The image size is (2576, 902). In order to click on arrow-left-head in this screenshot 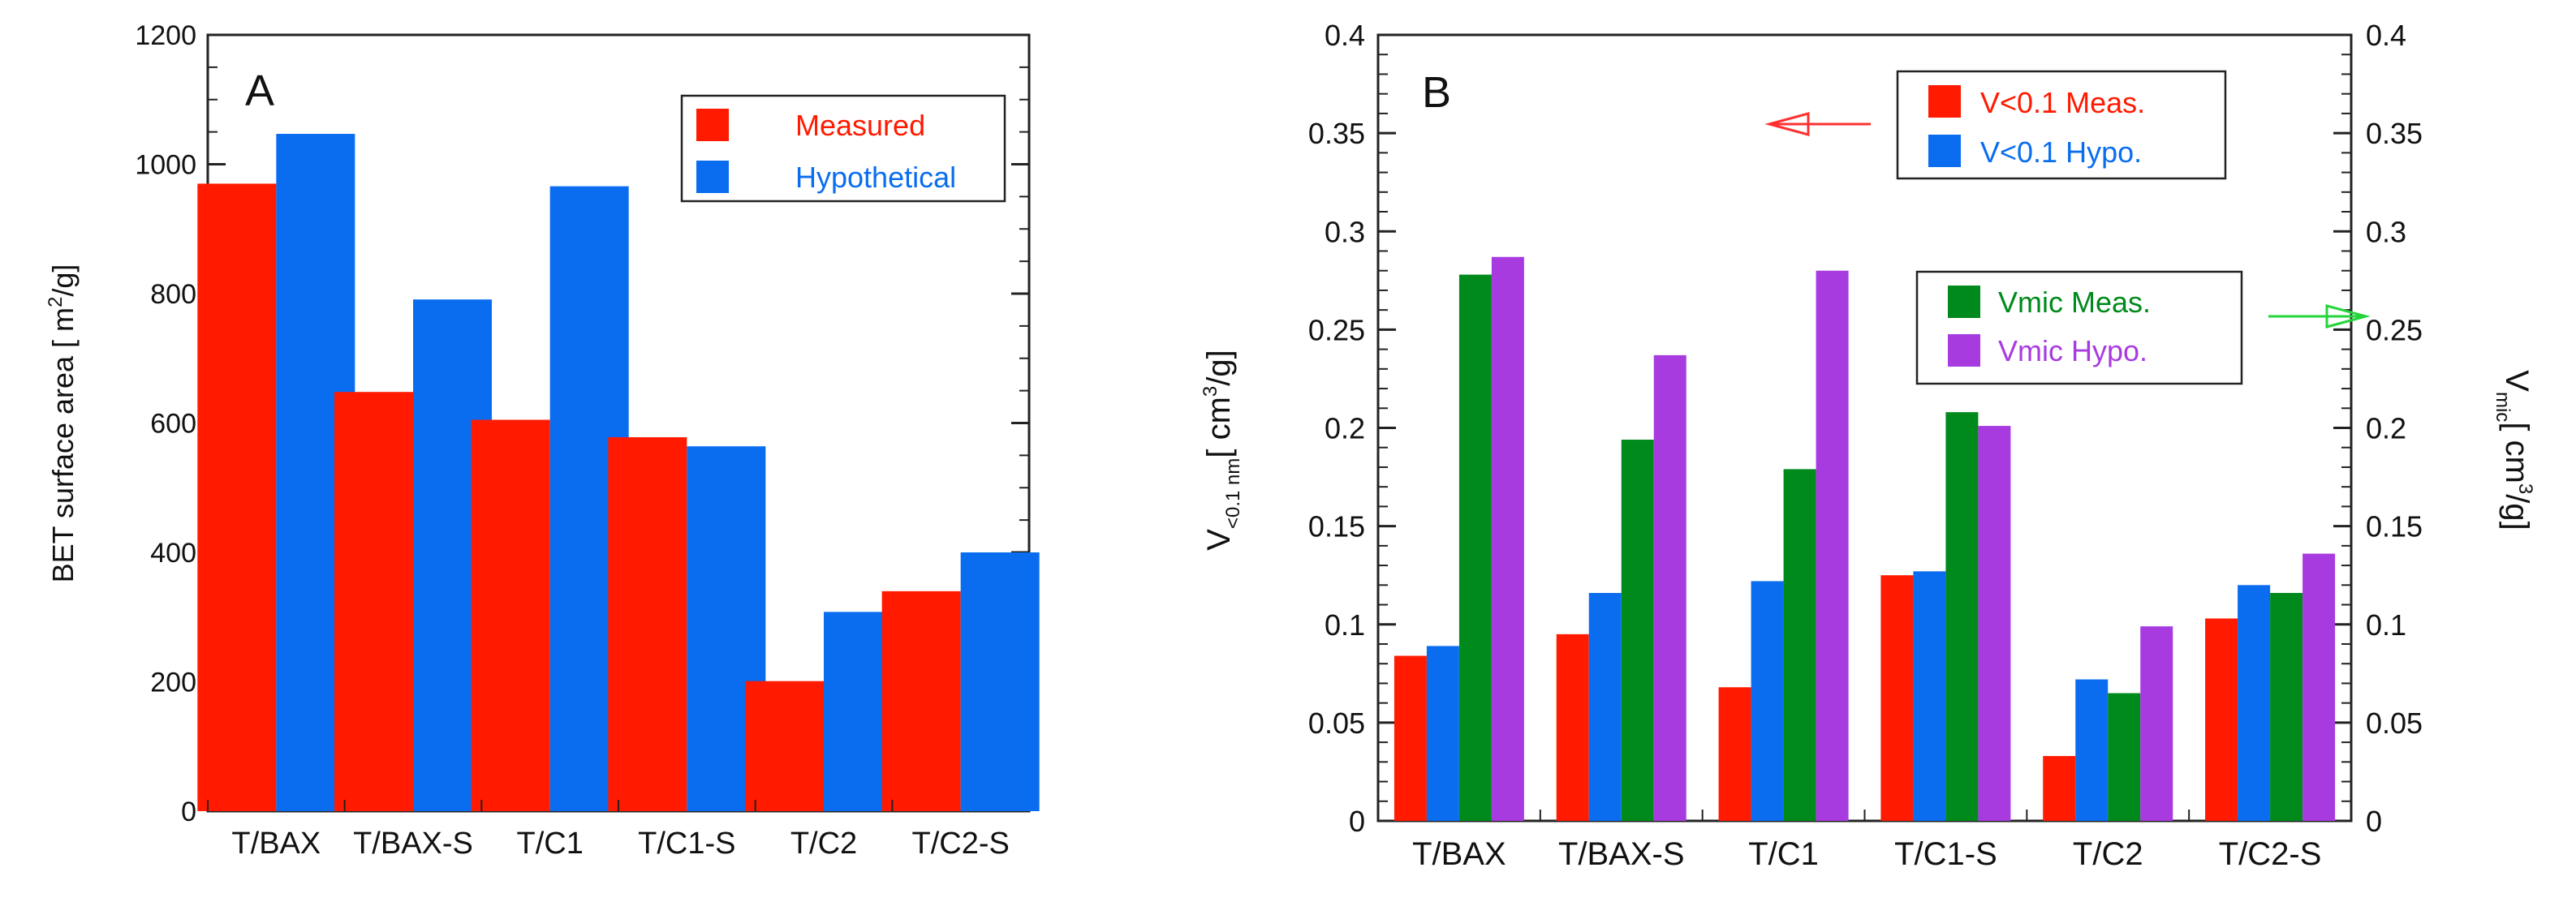, I will do `click(1787, 124)`.